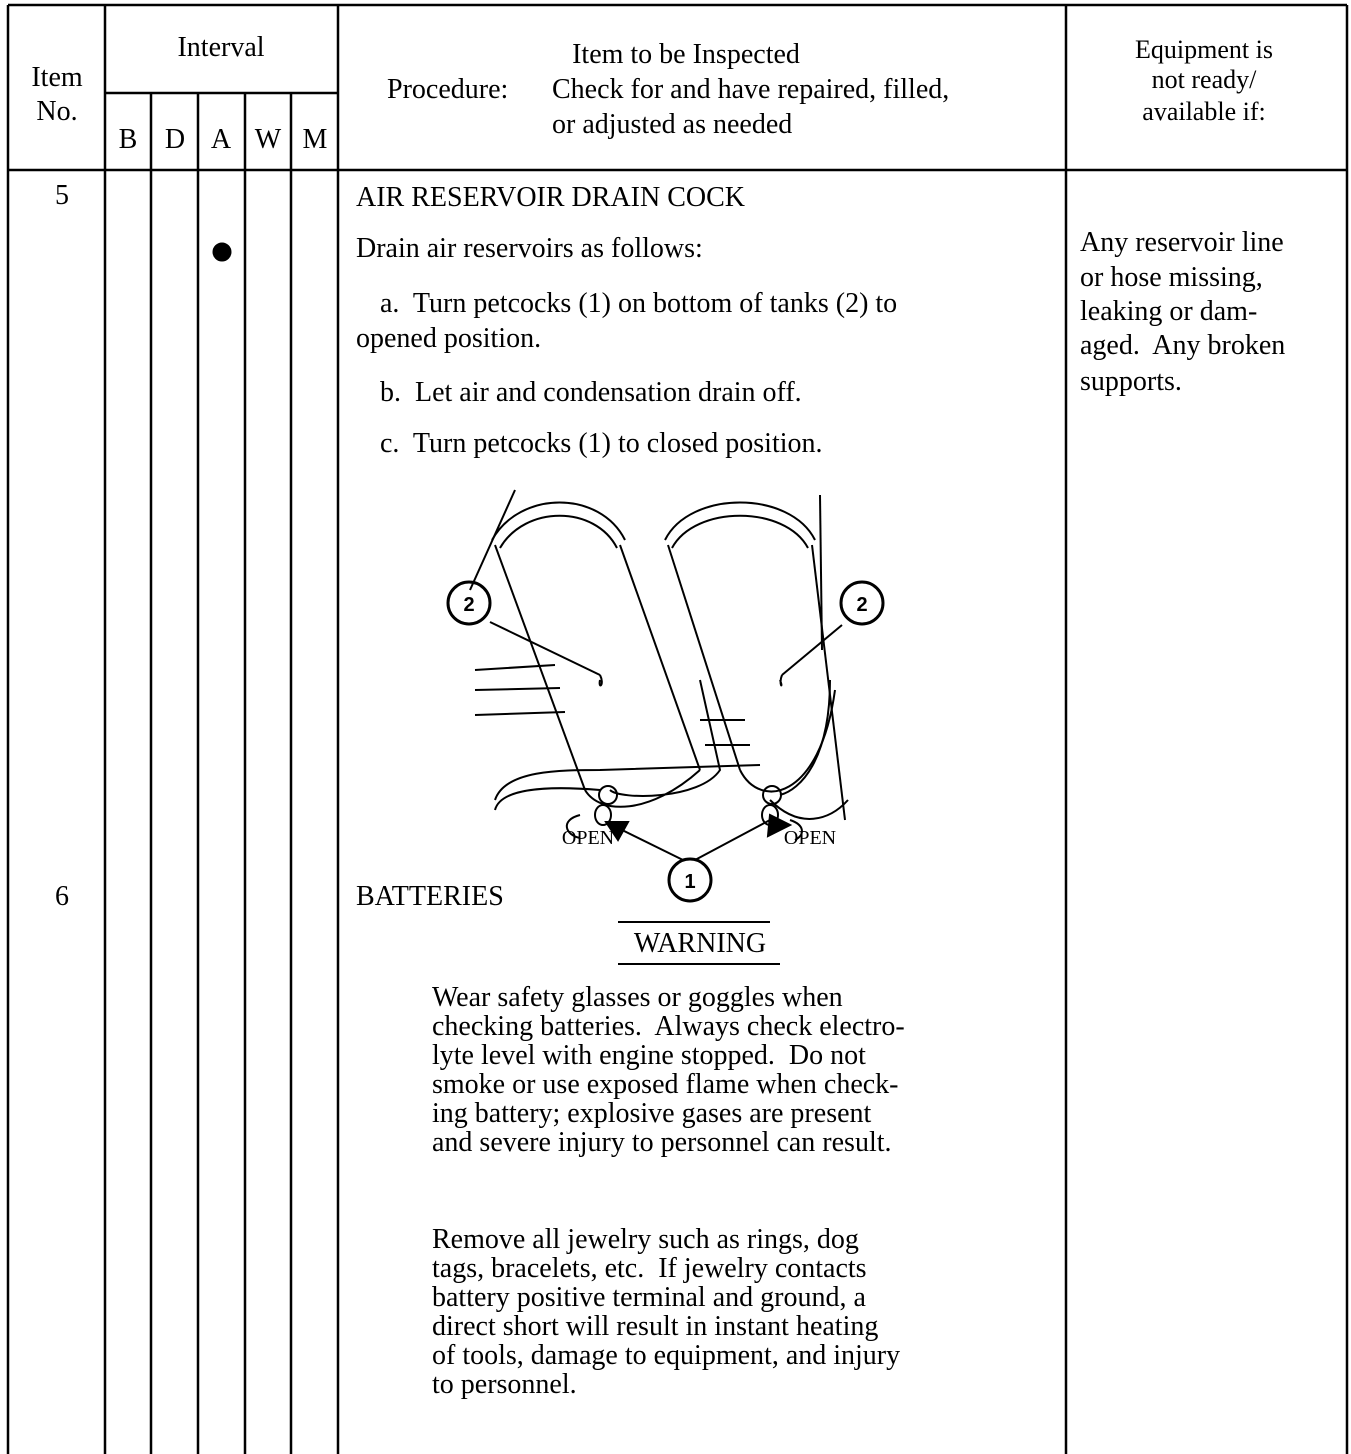  I want to click on not-ready-text: supports., so click(1131, 381).